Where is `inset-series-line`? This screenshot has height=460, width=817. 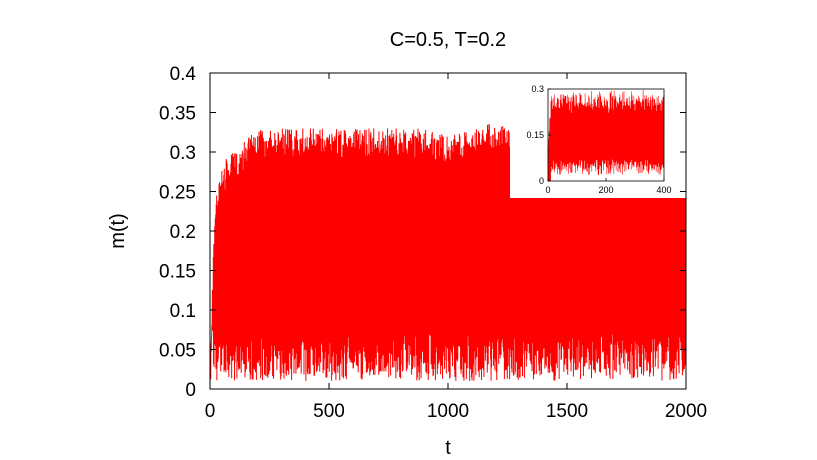 inset-series-line is located at coordinates (606, 135).